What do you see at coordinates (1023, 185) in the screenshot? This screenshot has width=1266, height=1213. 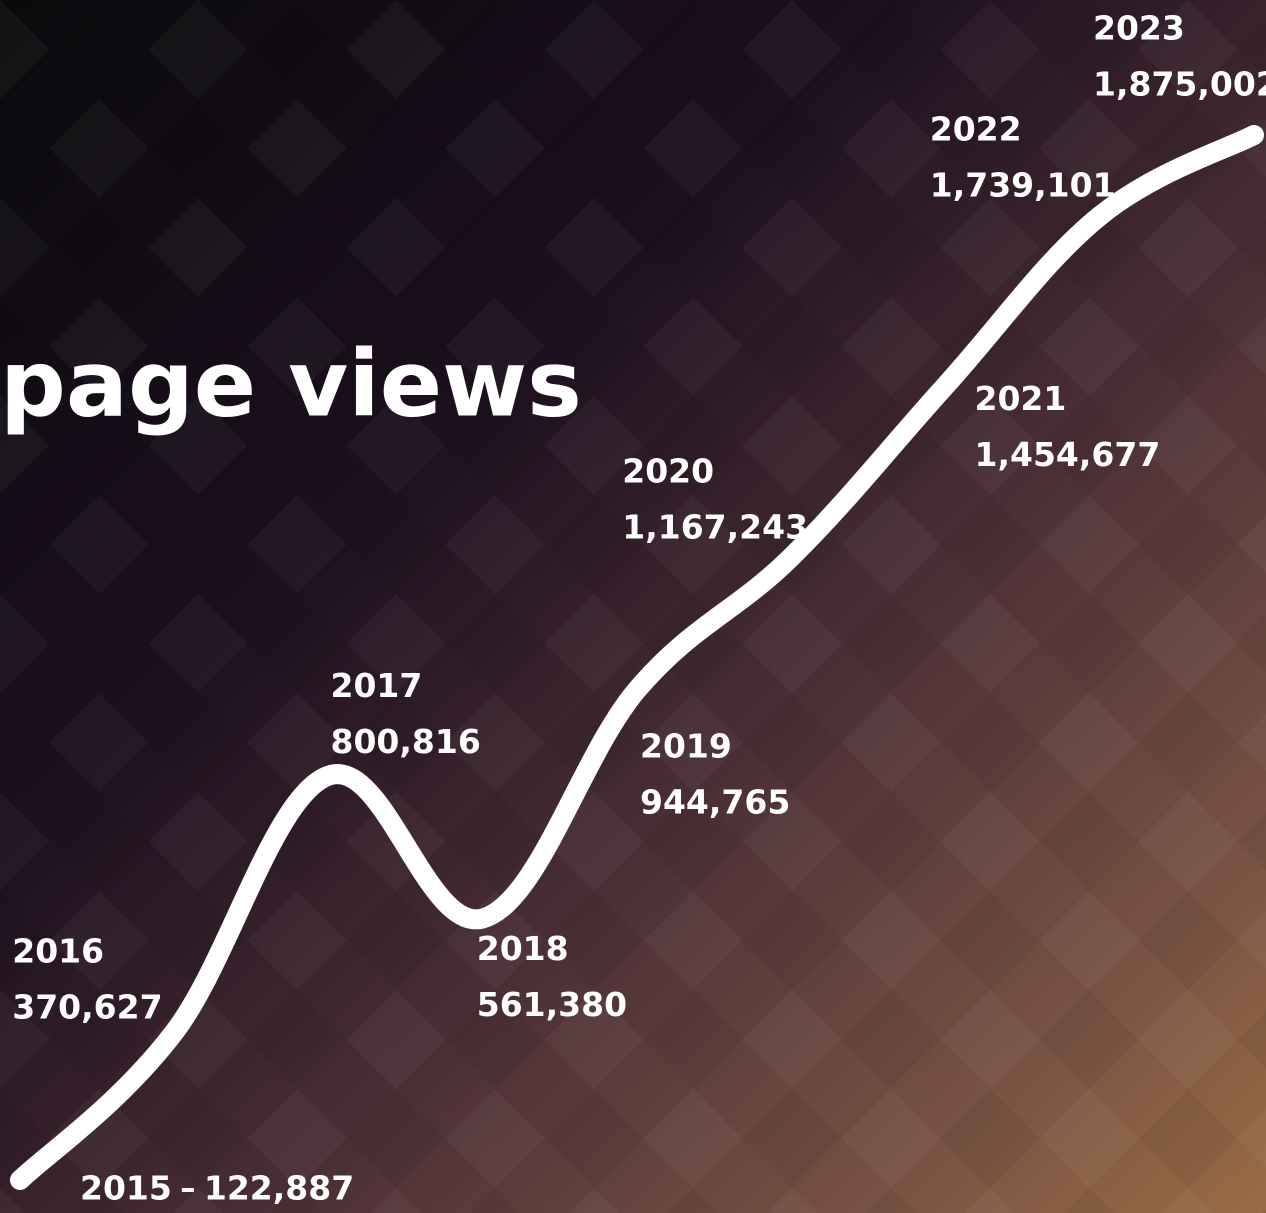 I see `value-label: 1,739,101` at bounding box center [1023, 185].